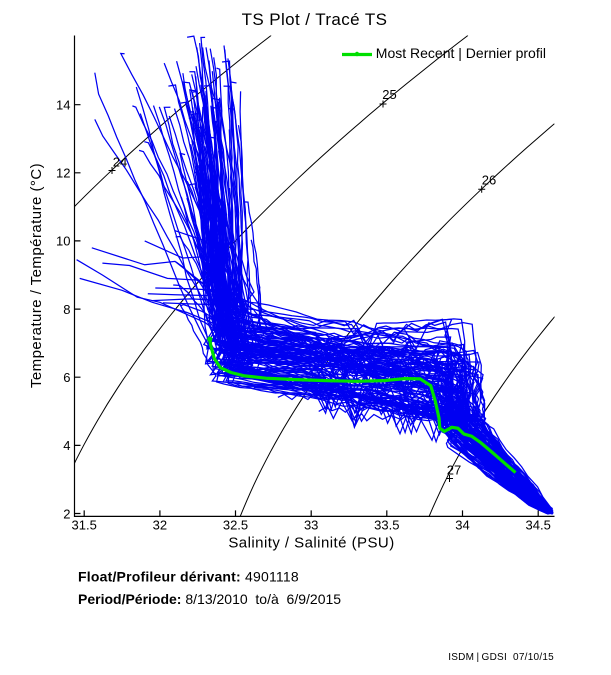 Image resolution: width=611 pixels, height=675 pixels. Describe the element at coordinates (389, 94) in the screenshot. I see `svg-text: 25` at that location.